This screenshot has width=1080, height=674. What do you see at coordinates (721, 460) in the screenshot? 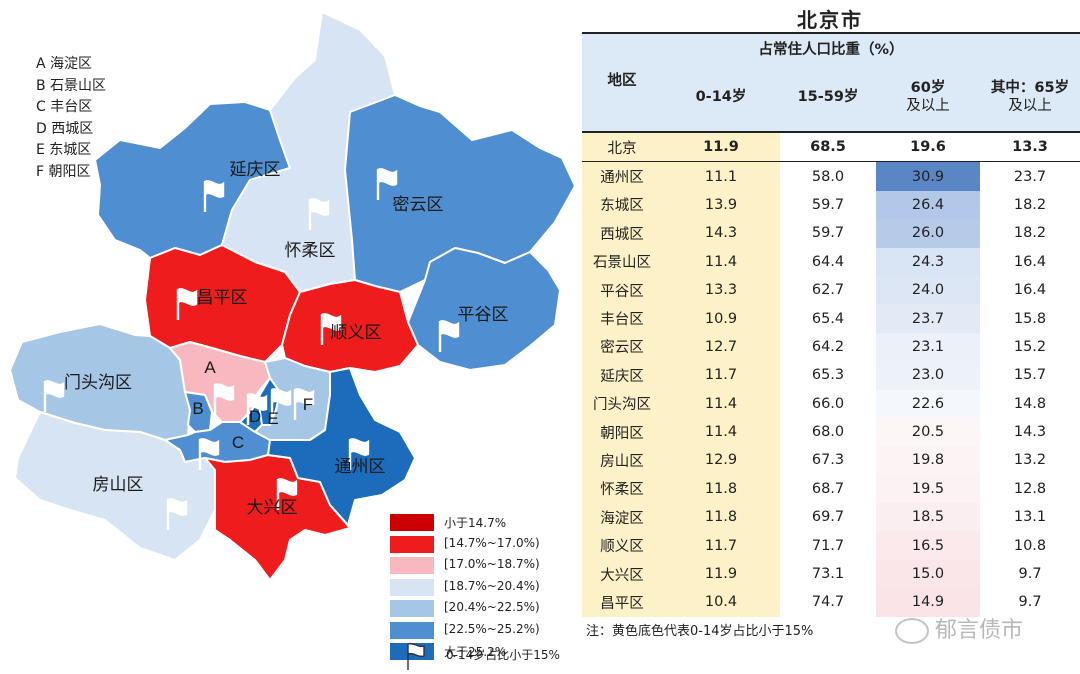
I see `table-cell: 12.9` at bounding box center [721, 460].